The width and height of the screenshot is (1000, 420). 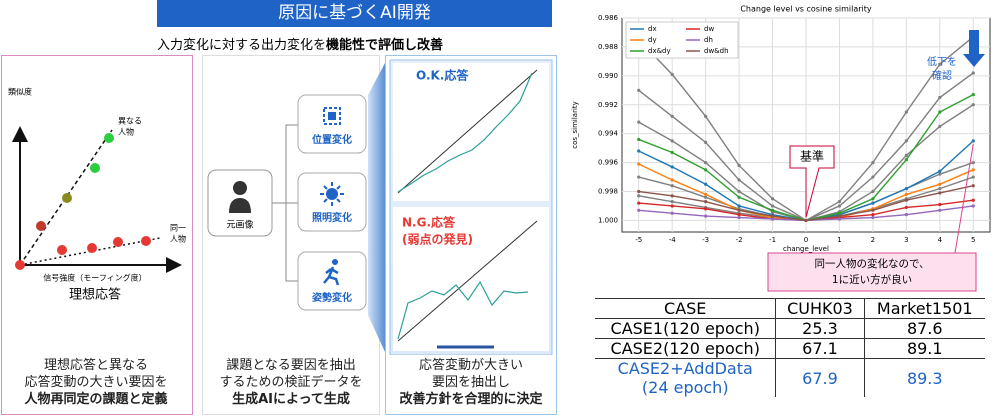 I want to click on title-bar: 原因に基づくAI開発, so click(x=354, y=13).